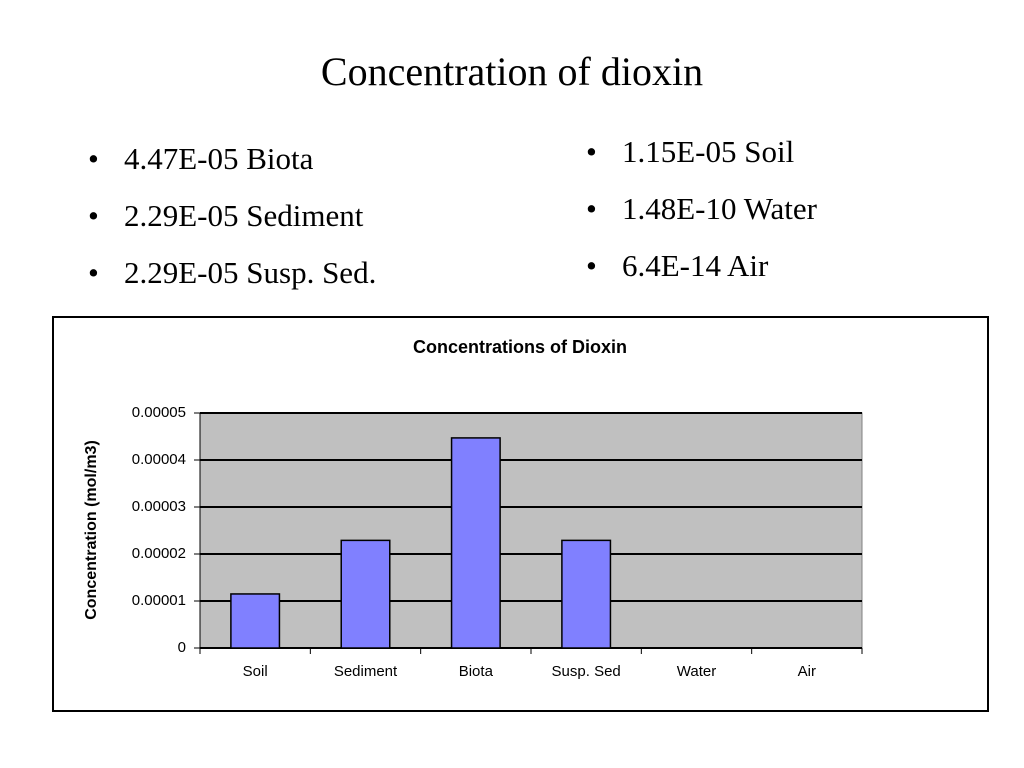  What do you see at coordinates (159, 459) in the screenshot?
I see `y-tick-label: 0.00004` at bounding box center [159, 459].